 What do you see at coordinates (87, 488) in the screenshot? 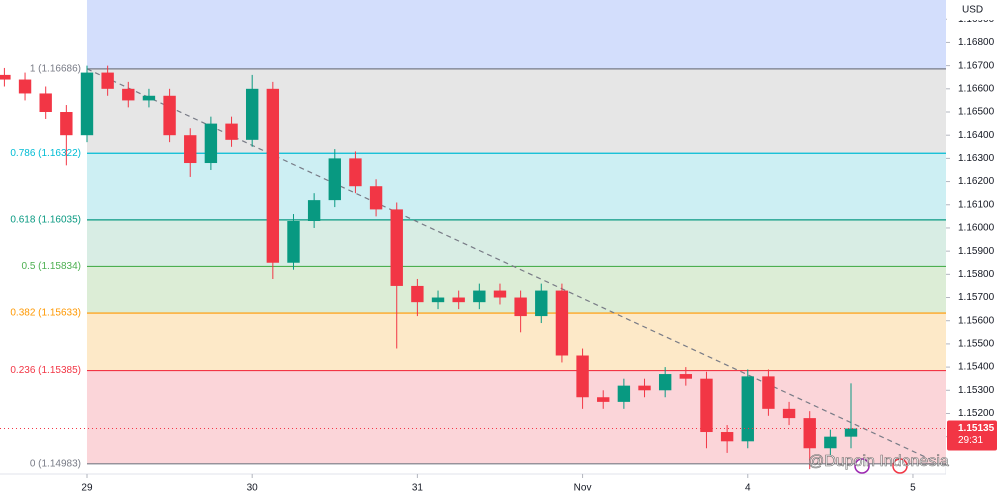
I see `x-tick-label: 29` at bounding box center [87, 488].